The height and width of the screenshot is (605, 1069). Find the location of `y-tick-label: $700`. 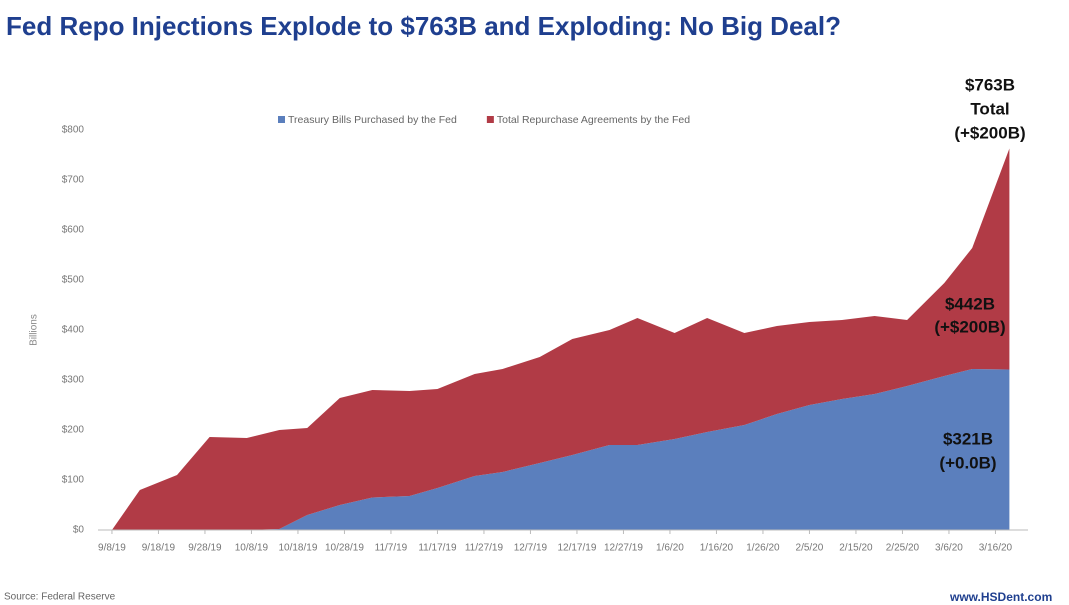

y-tick-label: $700 is located at coordinates (73, 180).